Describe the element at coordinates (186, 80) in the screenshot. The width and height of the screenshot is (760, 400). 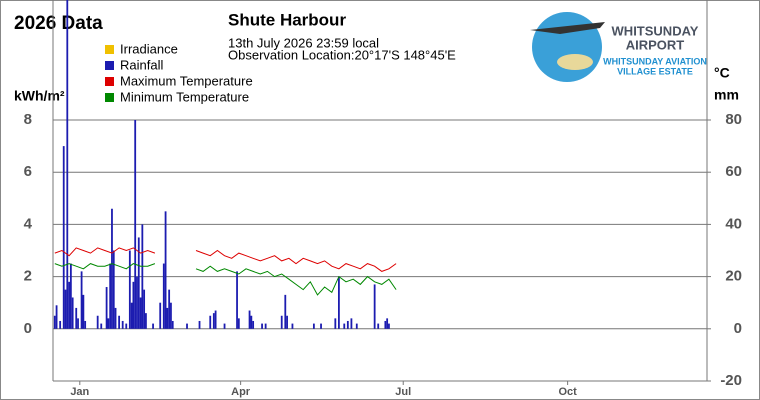
I see `legend-label: Maximum Temperature` at that location.